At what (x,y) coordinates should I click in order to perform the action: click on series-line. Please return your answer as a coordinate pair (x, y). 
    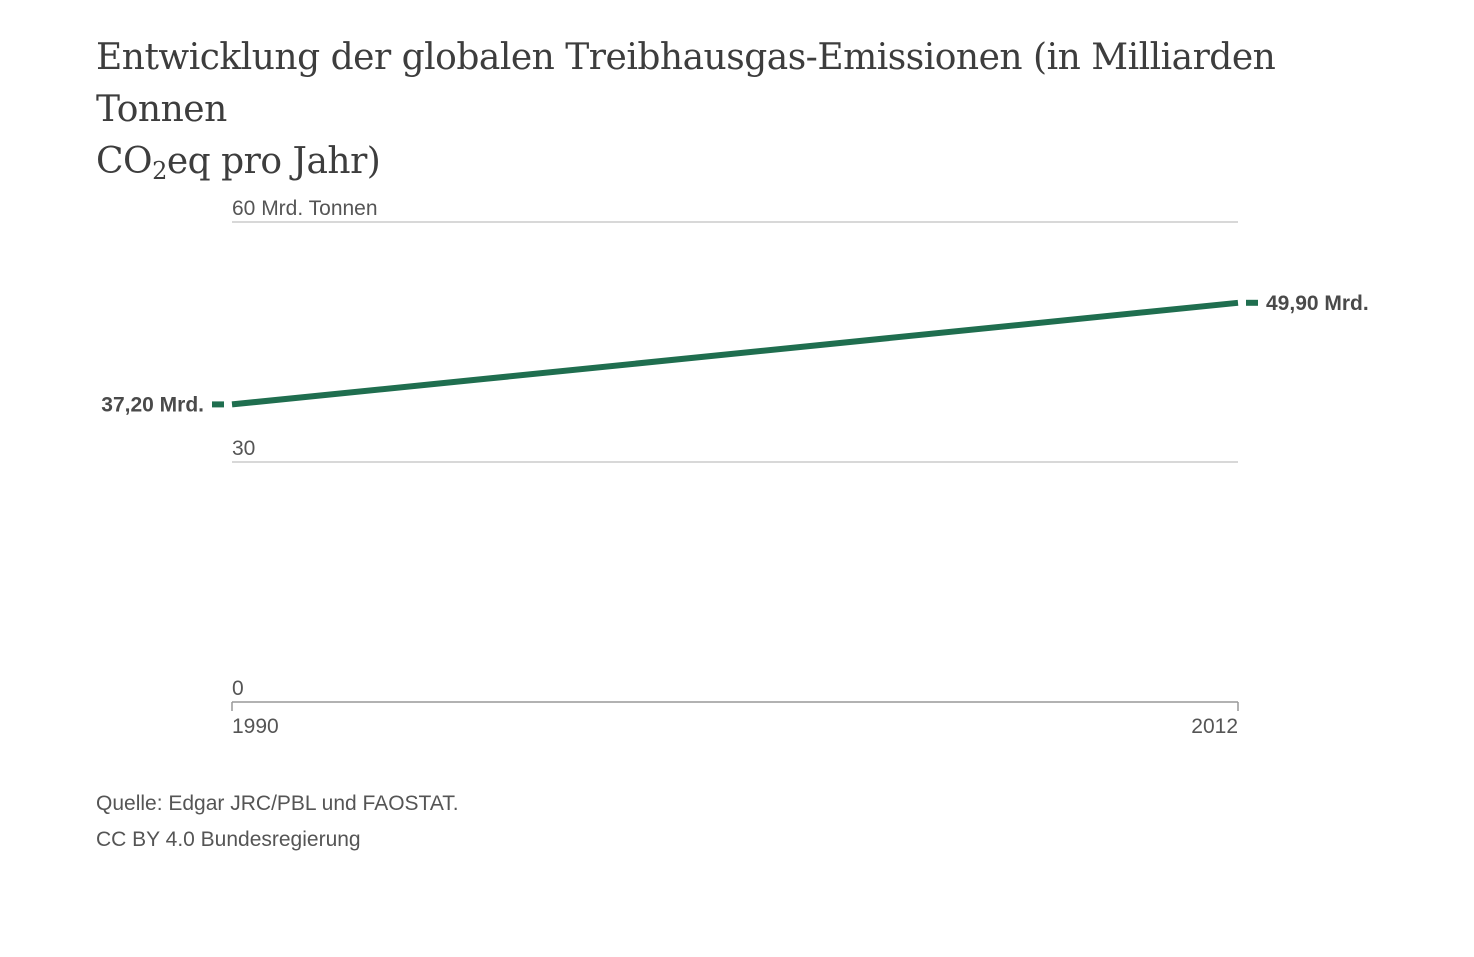
    Looking at the image, I should click on (735, 353).